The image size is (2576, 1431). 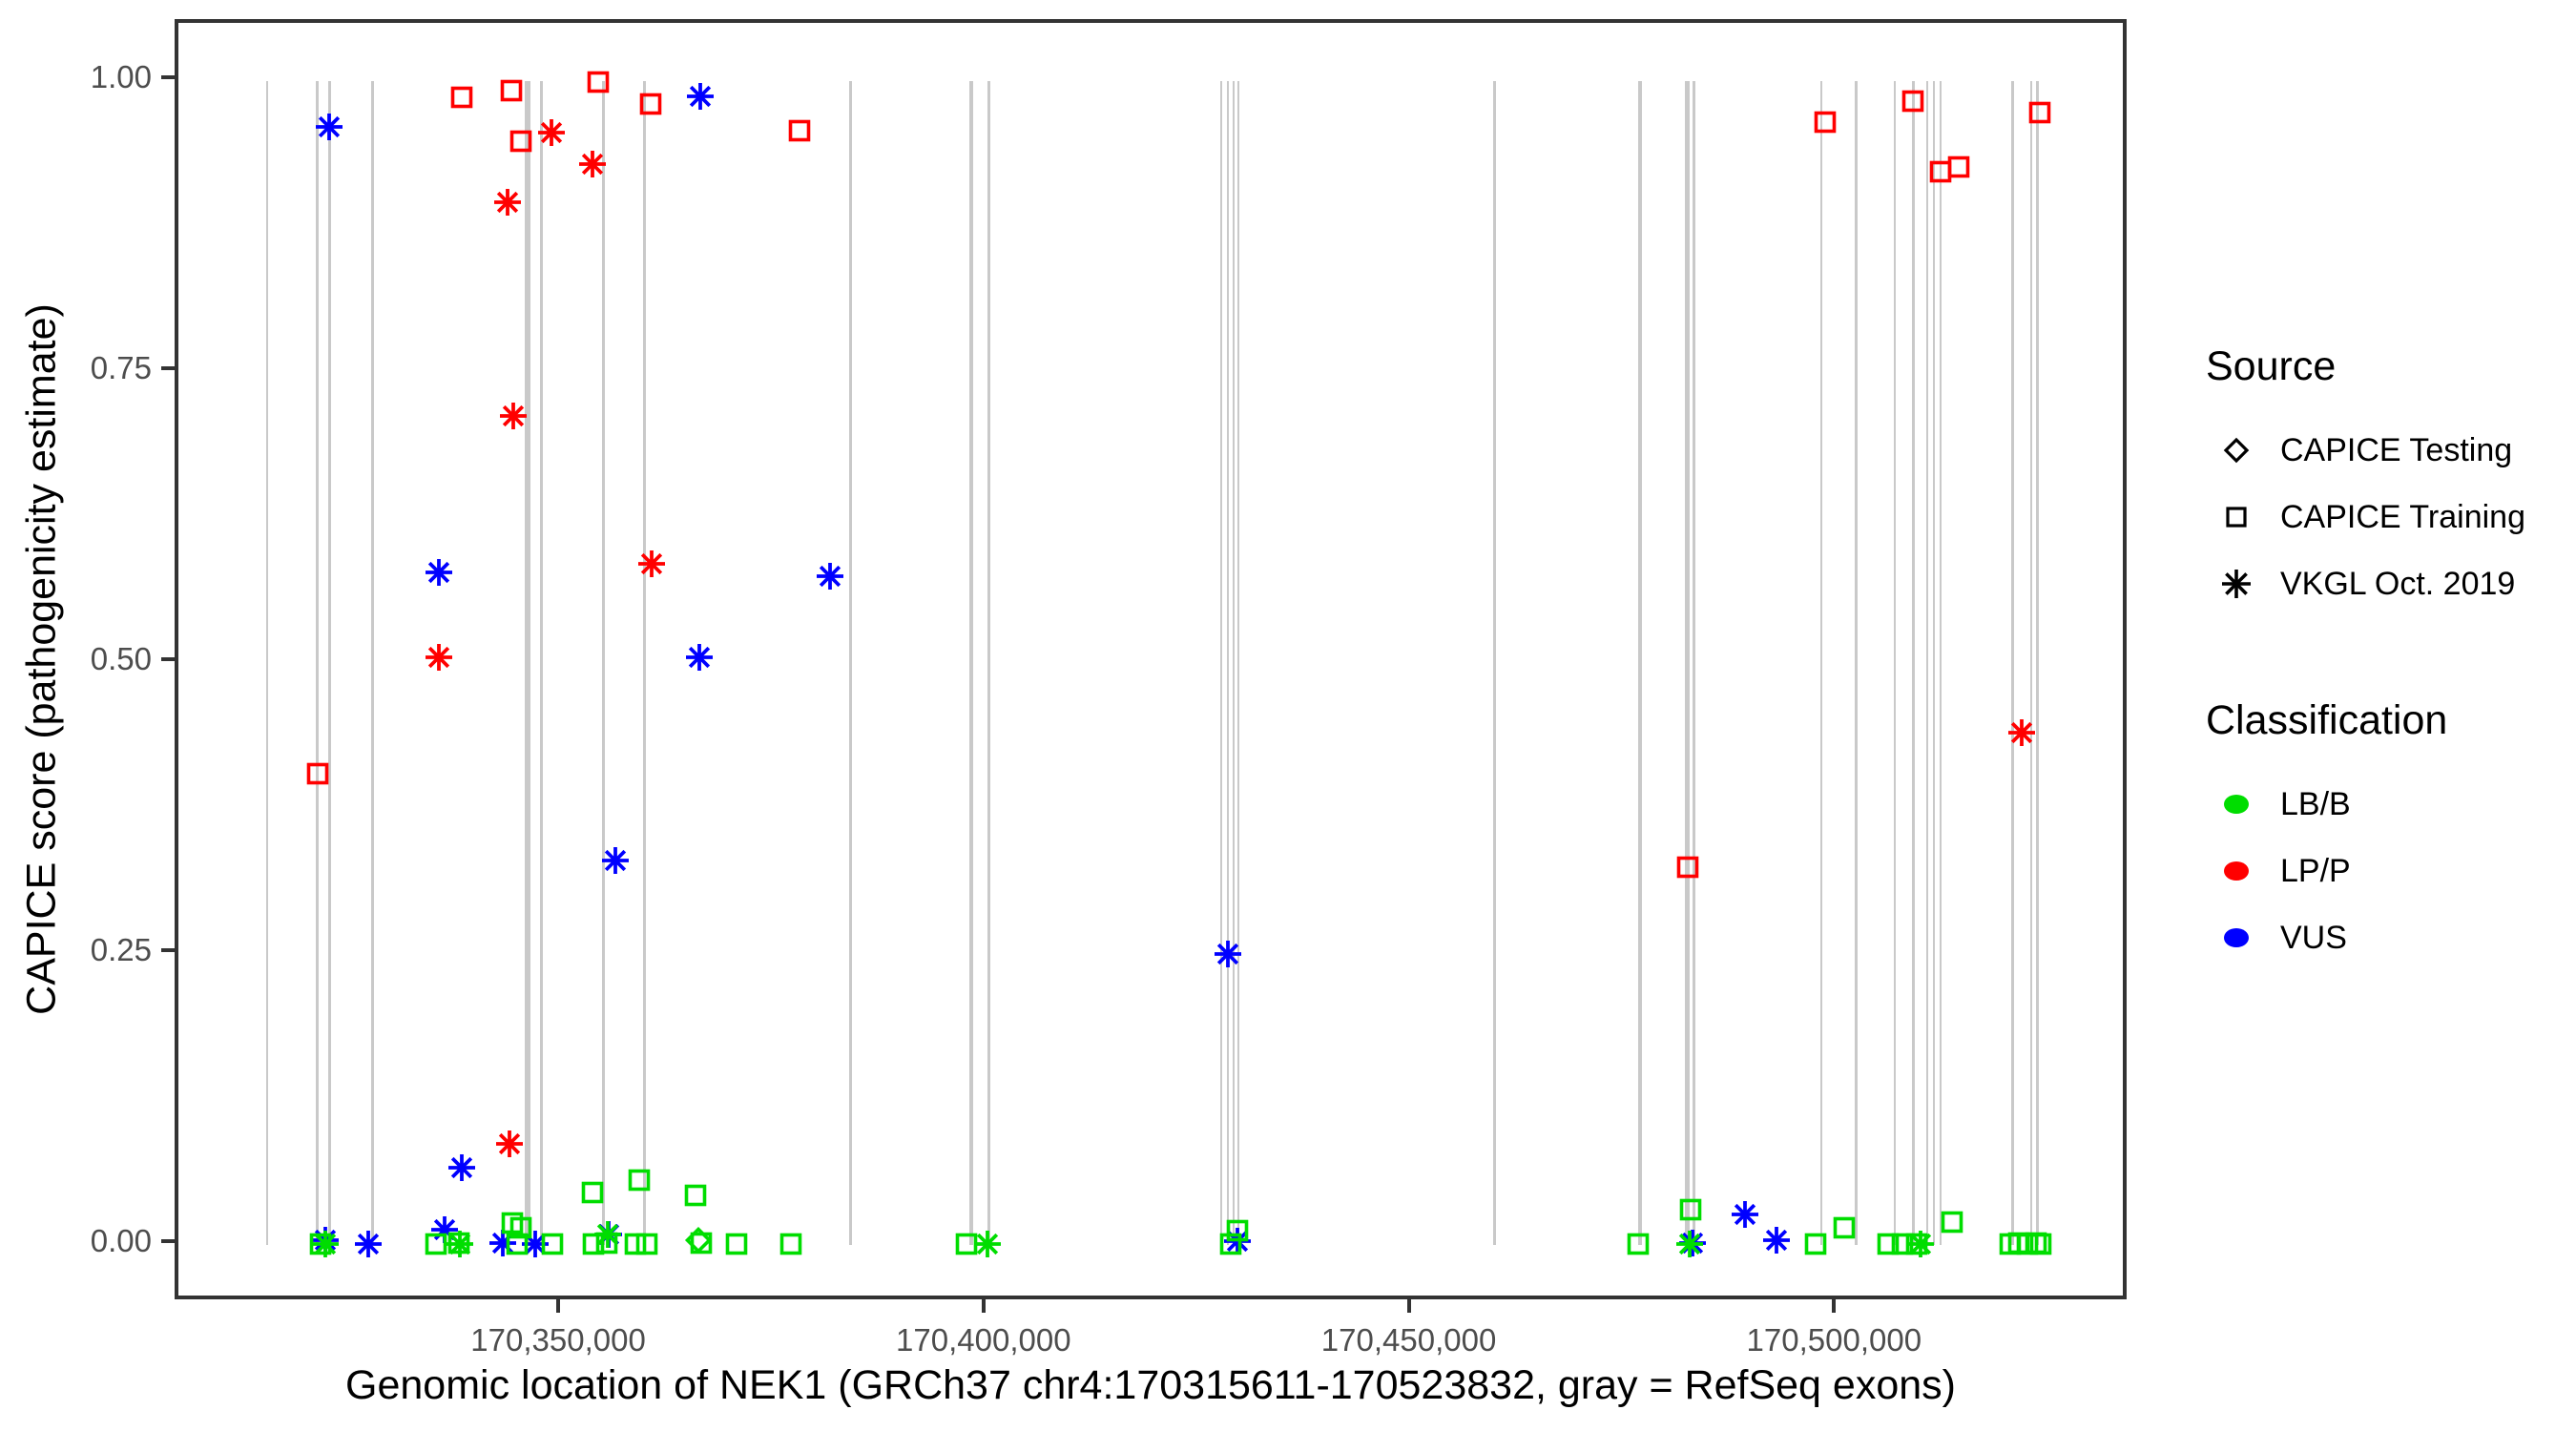 I want to click on legend-classification-title: Classification, so click(x=2327, y=720).